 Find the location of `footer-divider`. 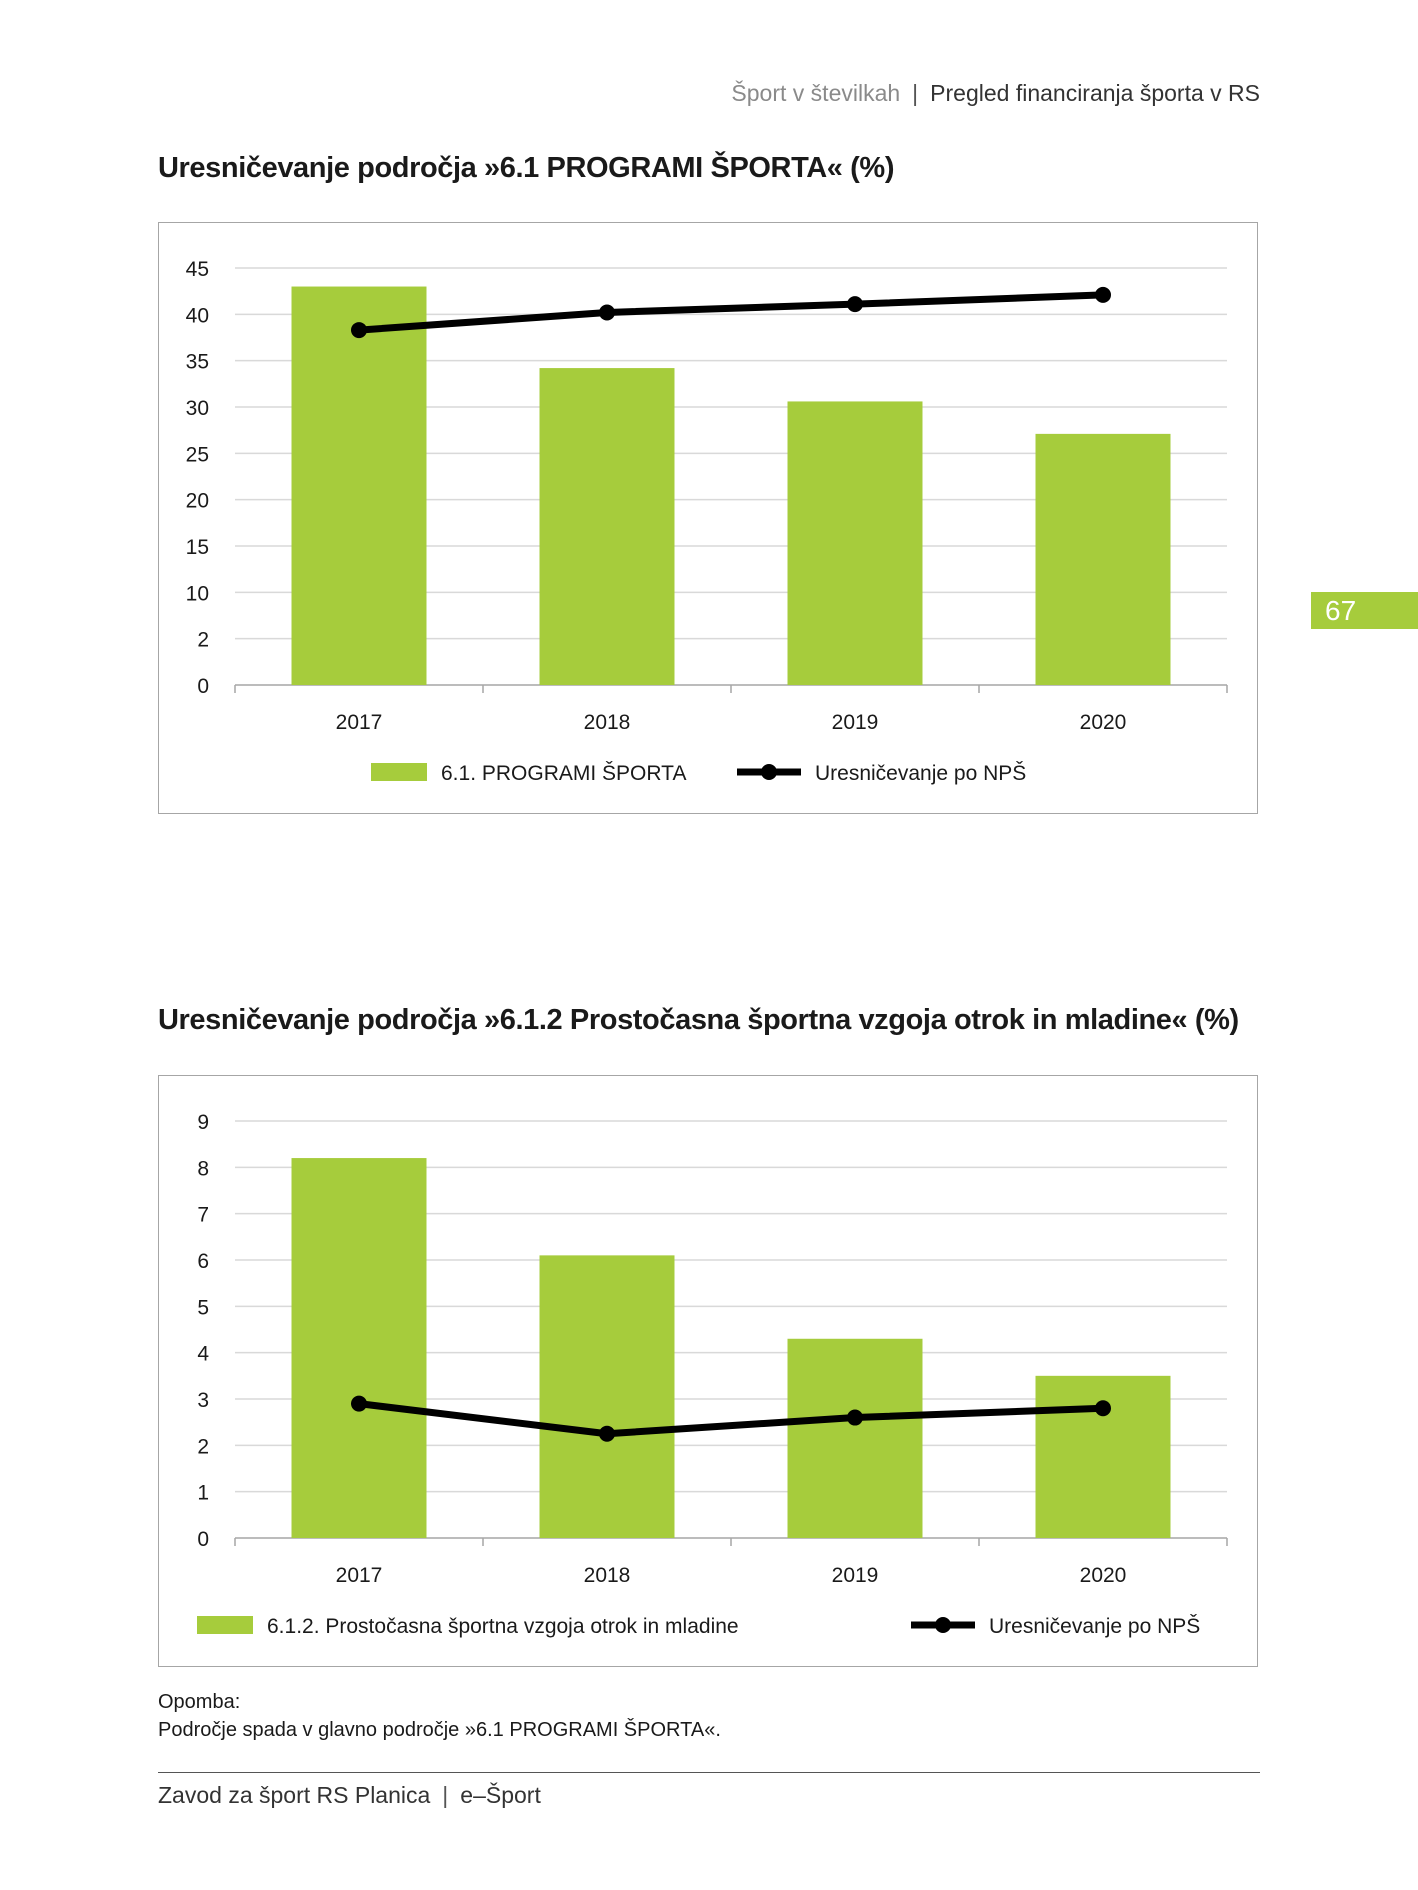

footer-divider is located at coordinates (709, 1772).